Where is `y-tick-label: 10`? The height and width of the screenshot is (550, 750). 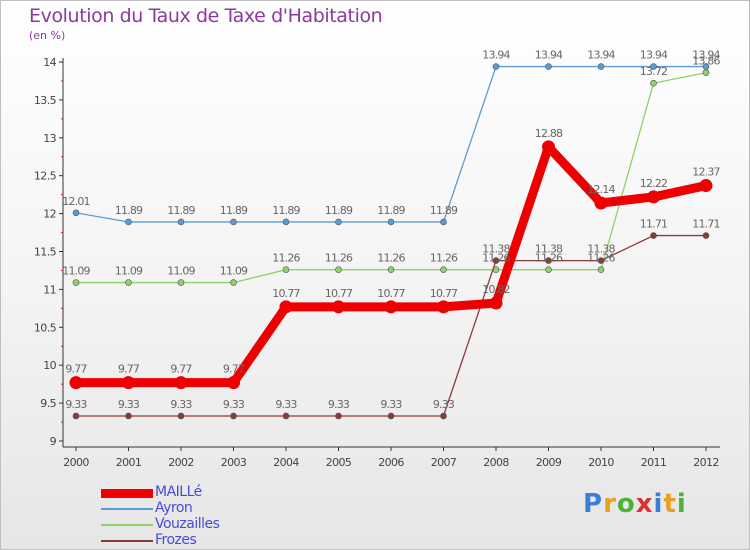 y-tick-label: 10 is located at coordinates (49, 365).